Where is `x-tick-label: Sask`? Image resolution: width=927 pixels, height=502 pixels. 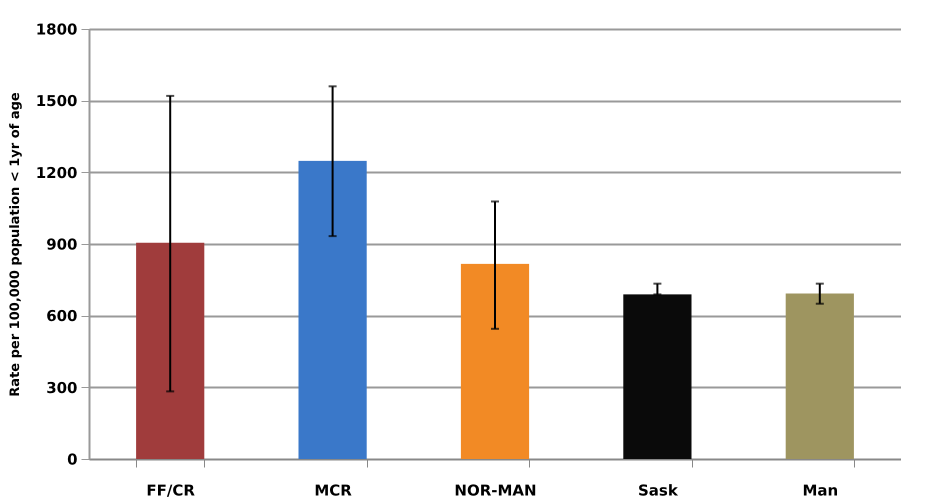 x-tick-label: Sask is located at coordinates (658, 491).